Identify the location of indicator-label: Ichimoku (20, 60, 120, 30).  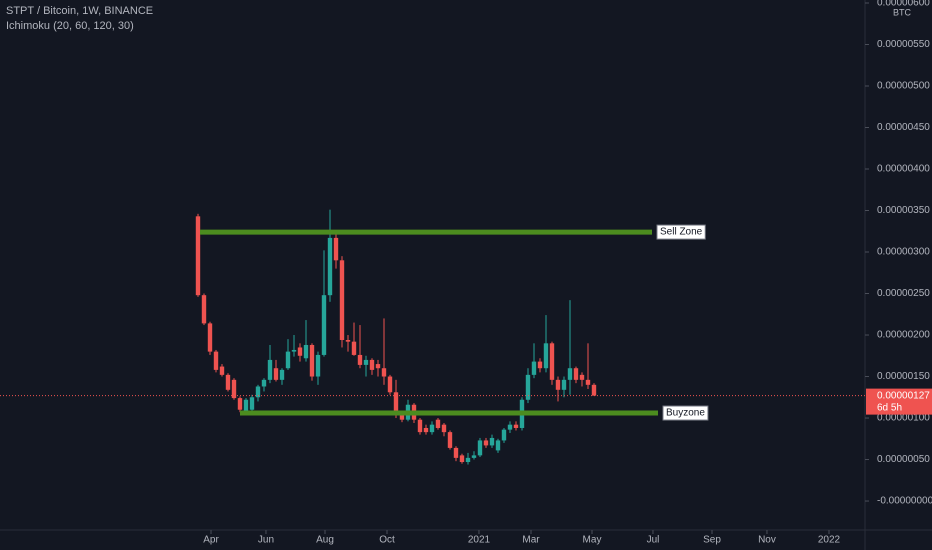
(70, 26).